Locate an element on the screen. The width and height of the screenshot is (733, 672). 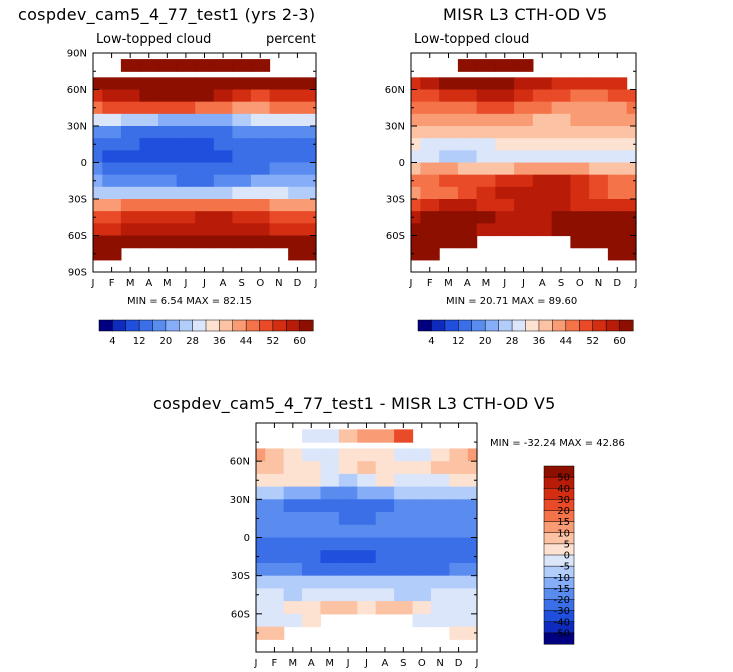
colorbar-label: -15 is located at coordinates (562, 589).